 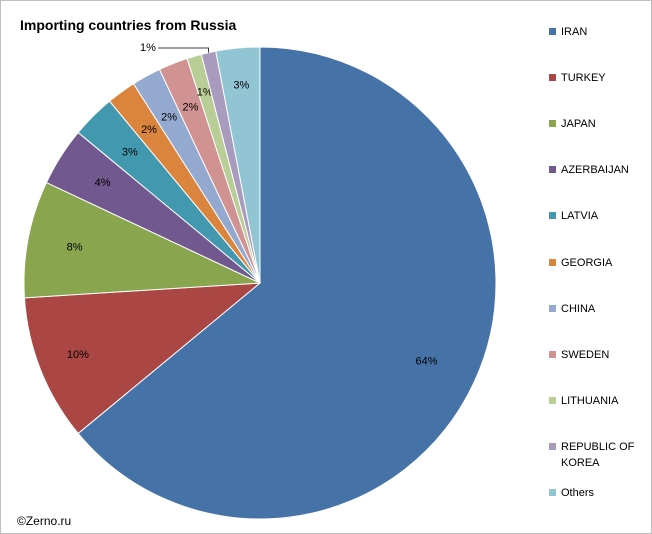 I want to click on data-label-lithuania: 1%, so click(x=205, y=93).